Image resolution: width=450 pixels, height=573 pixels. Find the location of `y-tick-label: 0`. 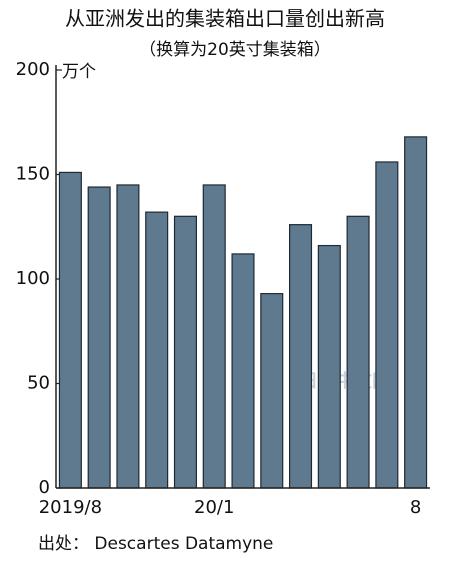

y-tick-label: 0 is located at coordinates (44, 487).